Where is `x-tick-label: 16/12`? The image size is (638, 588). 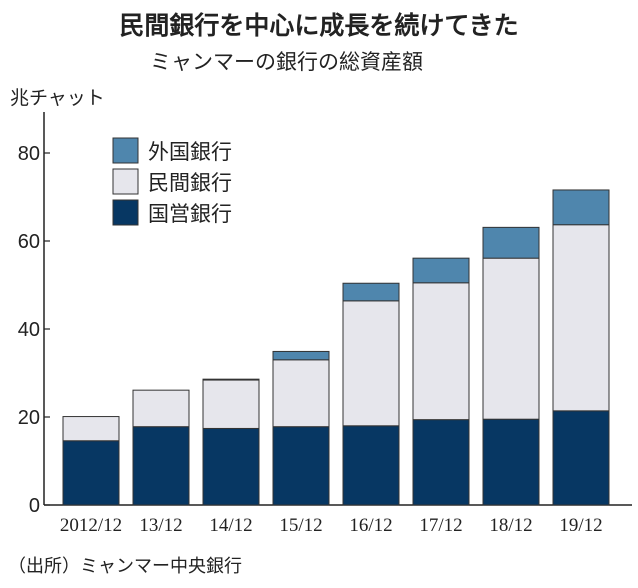
x-tick-label: 16/12 is located at coordinates (370, 525).